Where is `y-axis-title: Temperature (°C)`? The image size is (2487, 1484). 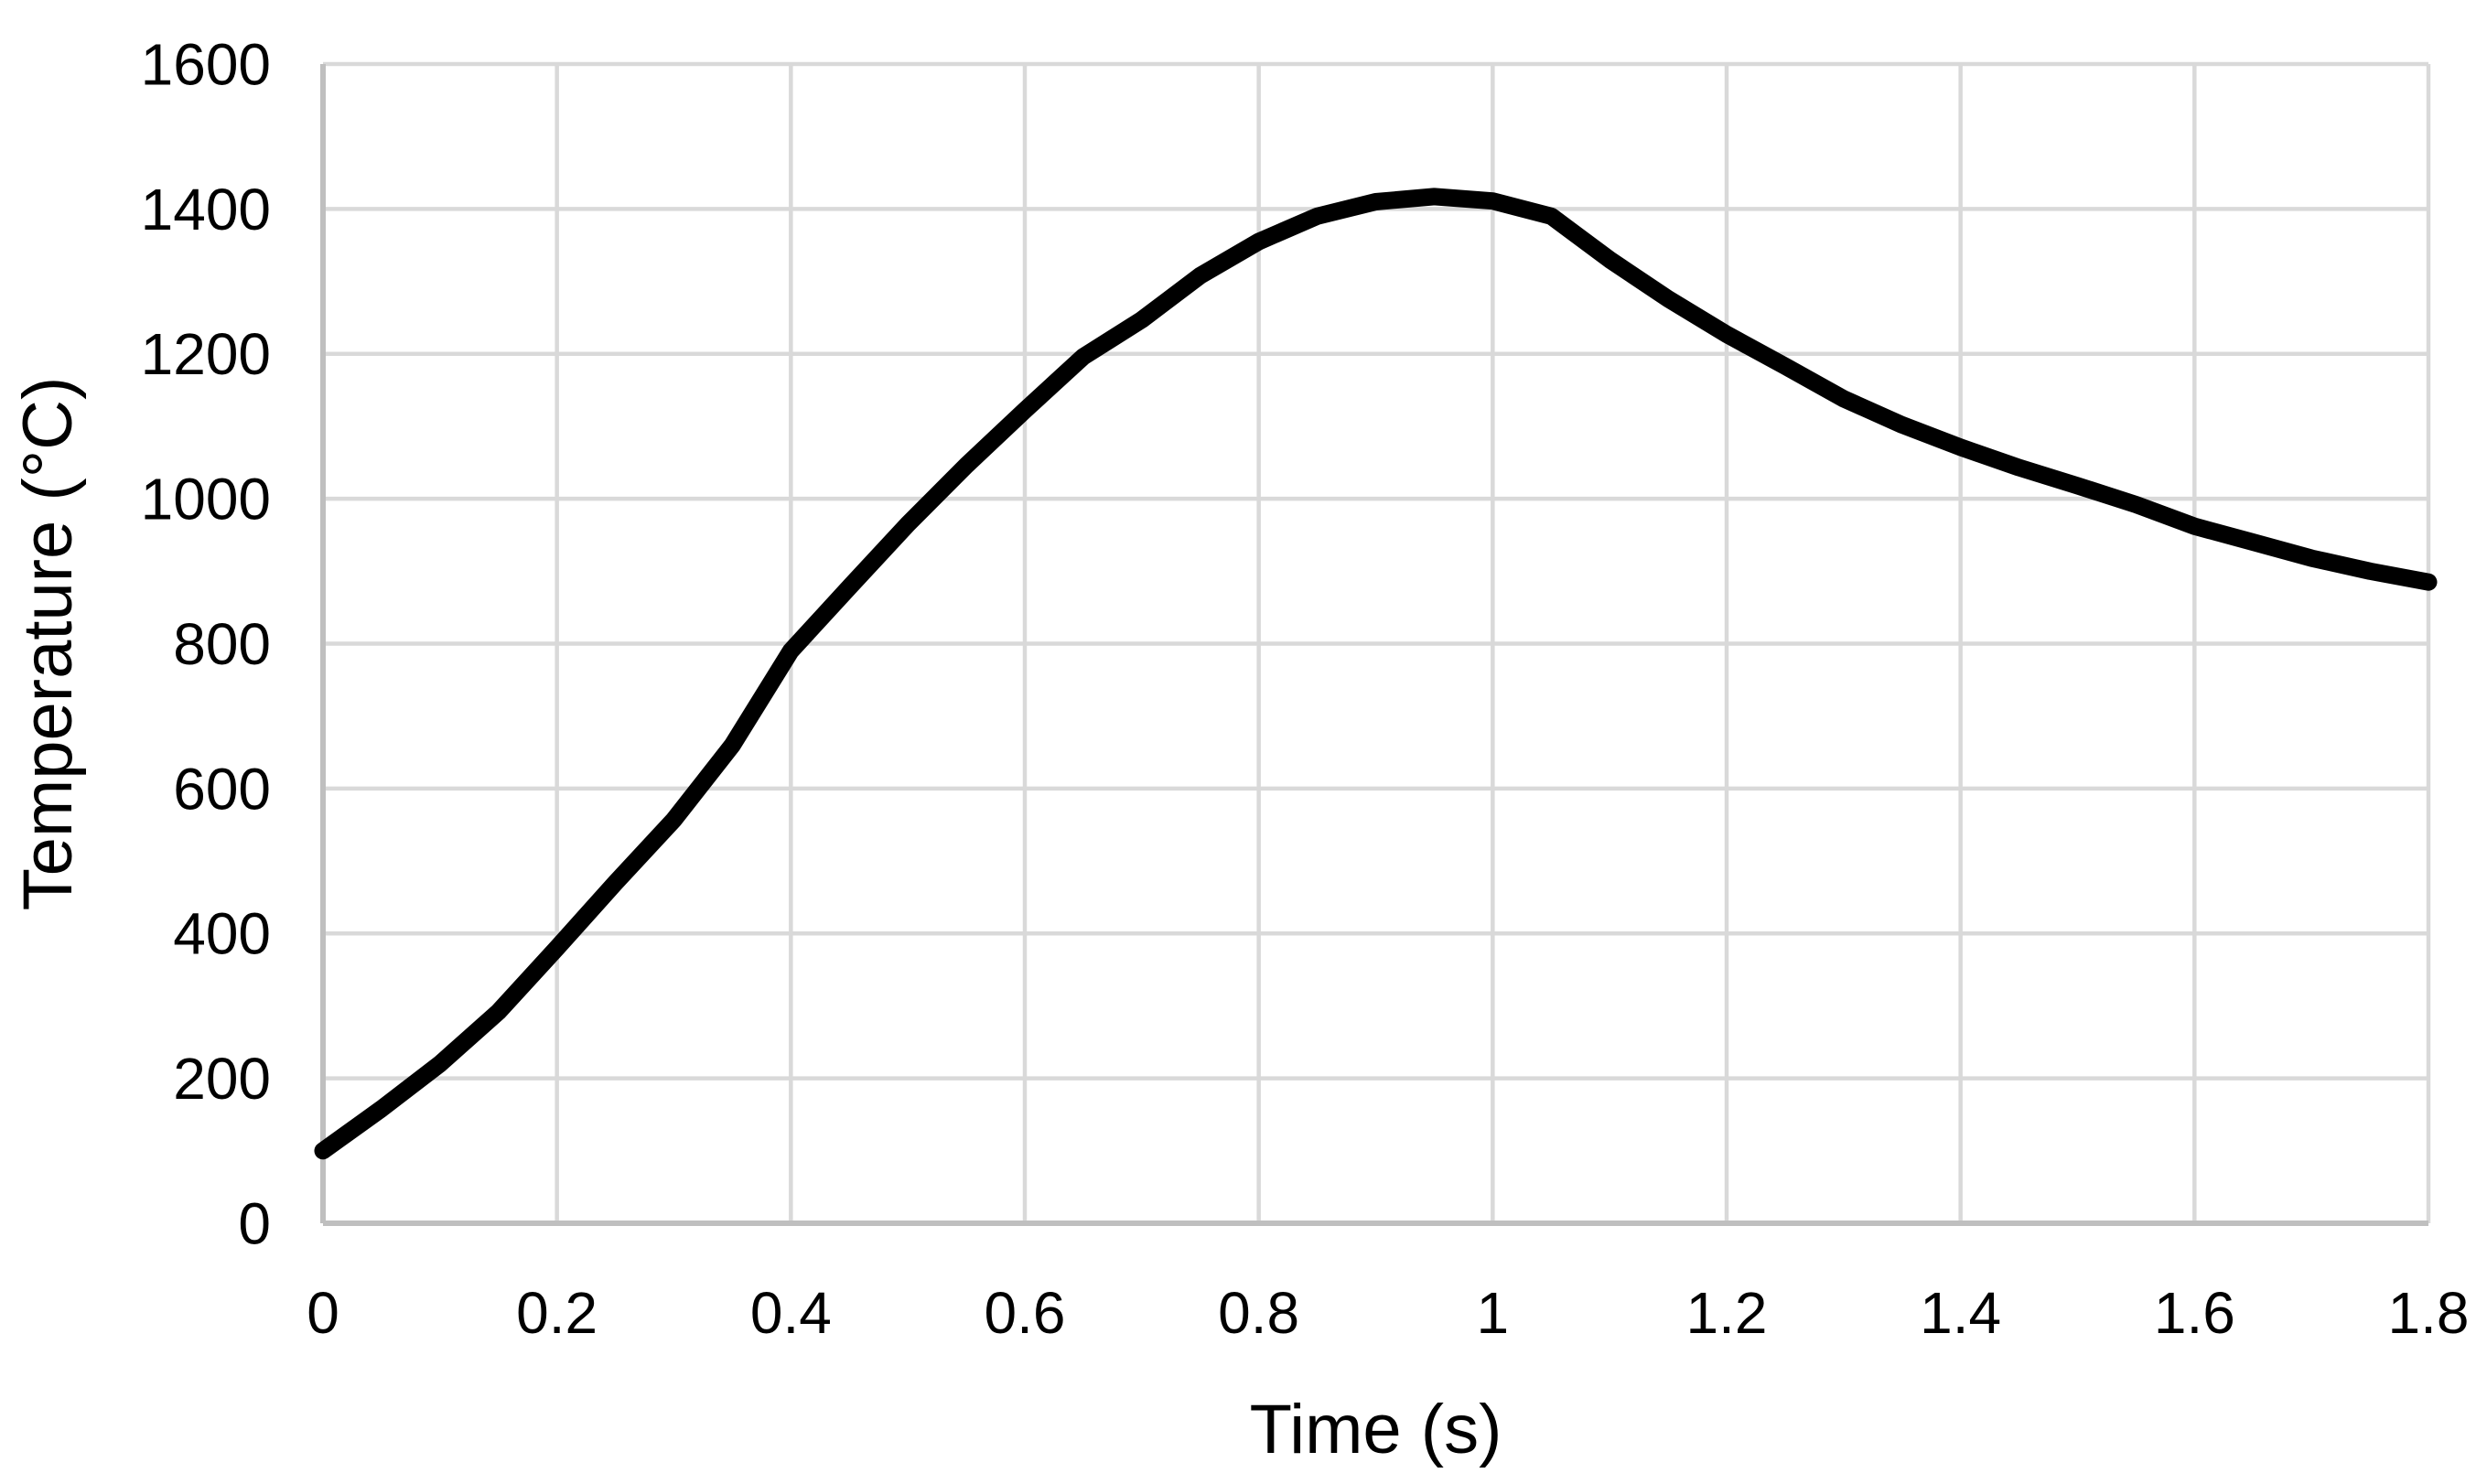 y-axis-title: Temperature (°C) is located at coordinates (48, 644).